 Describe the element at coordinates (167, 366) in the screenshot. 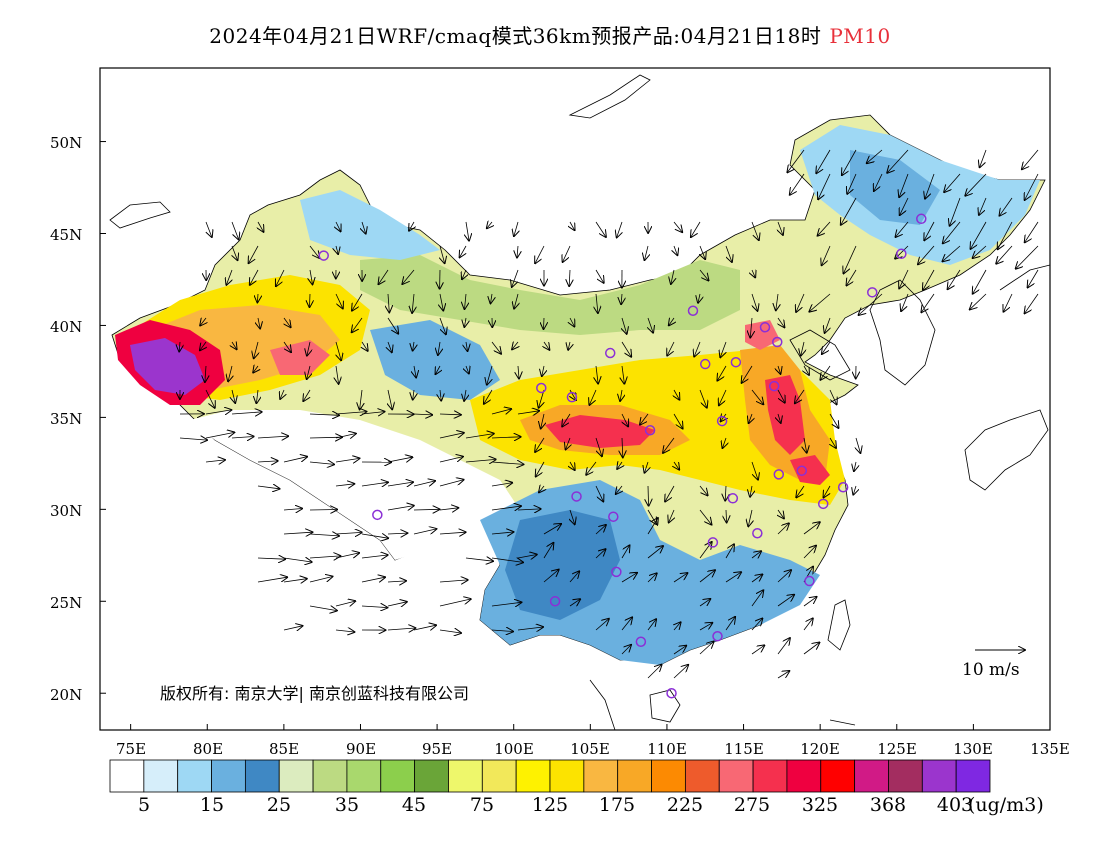

I see `taklamakan-core` at that location.